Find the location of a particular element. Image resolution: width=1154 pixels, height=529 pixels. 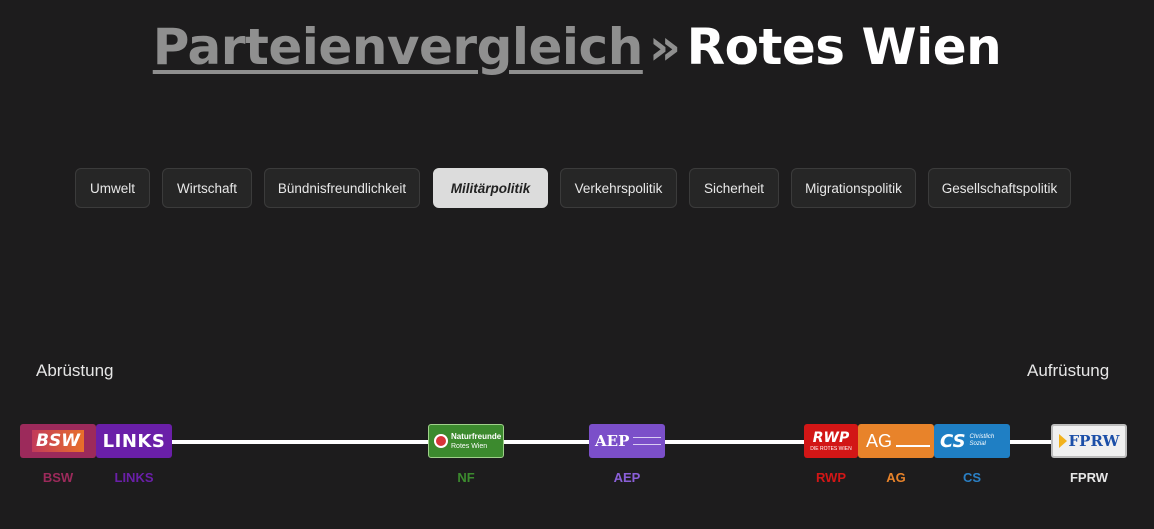

party-bsw: BSW BSW is located at coordinates (58, 454).